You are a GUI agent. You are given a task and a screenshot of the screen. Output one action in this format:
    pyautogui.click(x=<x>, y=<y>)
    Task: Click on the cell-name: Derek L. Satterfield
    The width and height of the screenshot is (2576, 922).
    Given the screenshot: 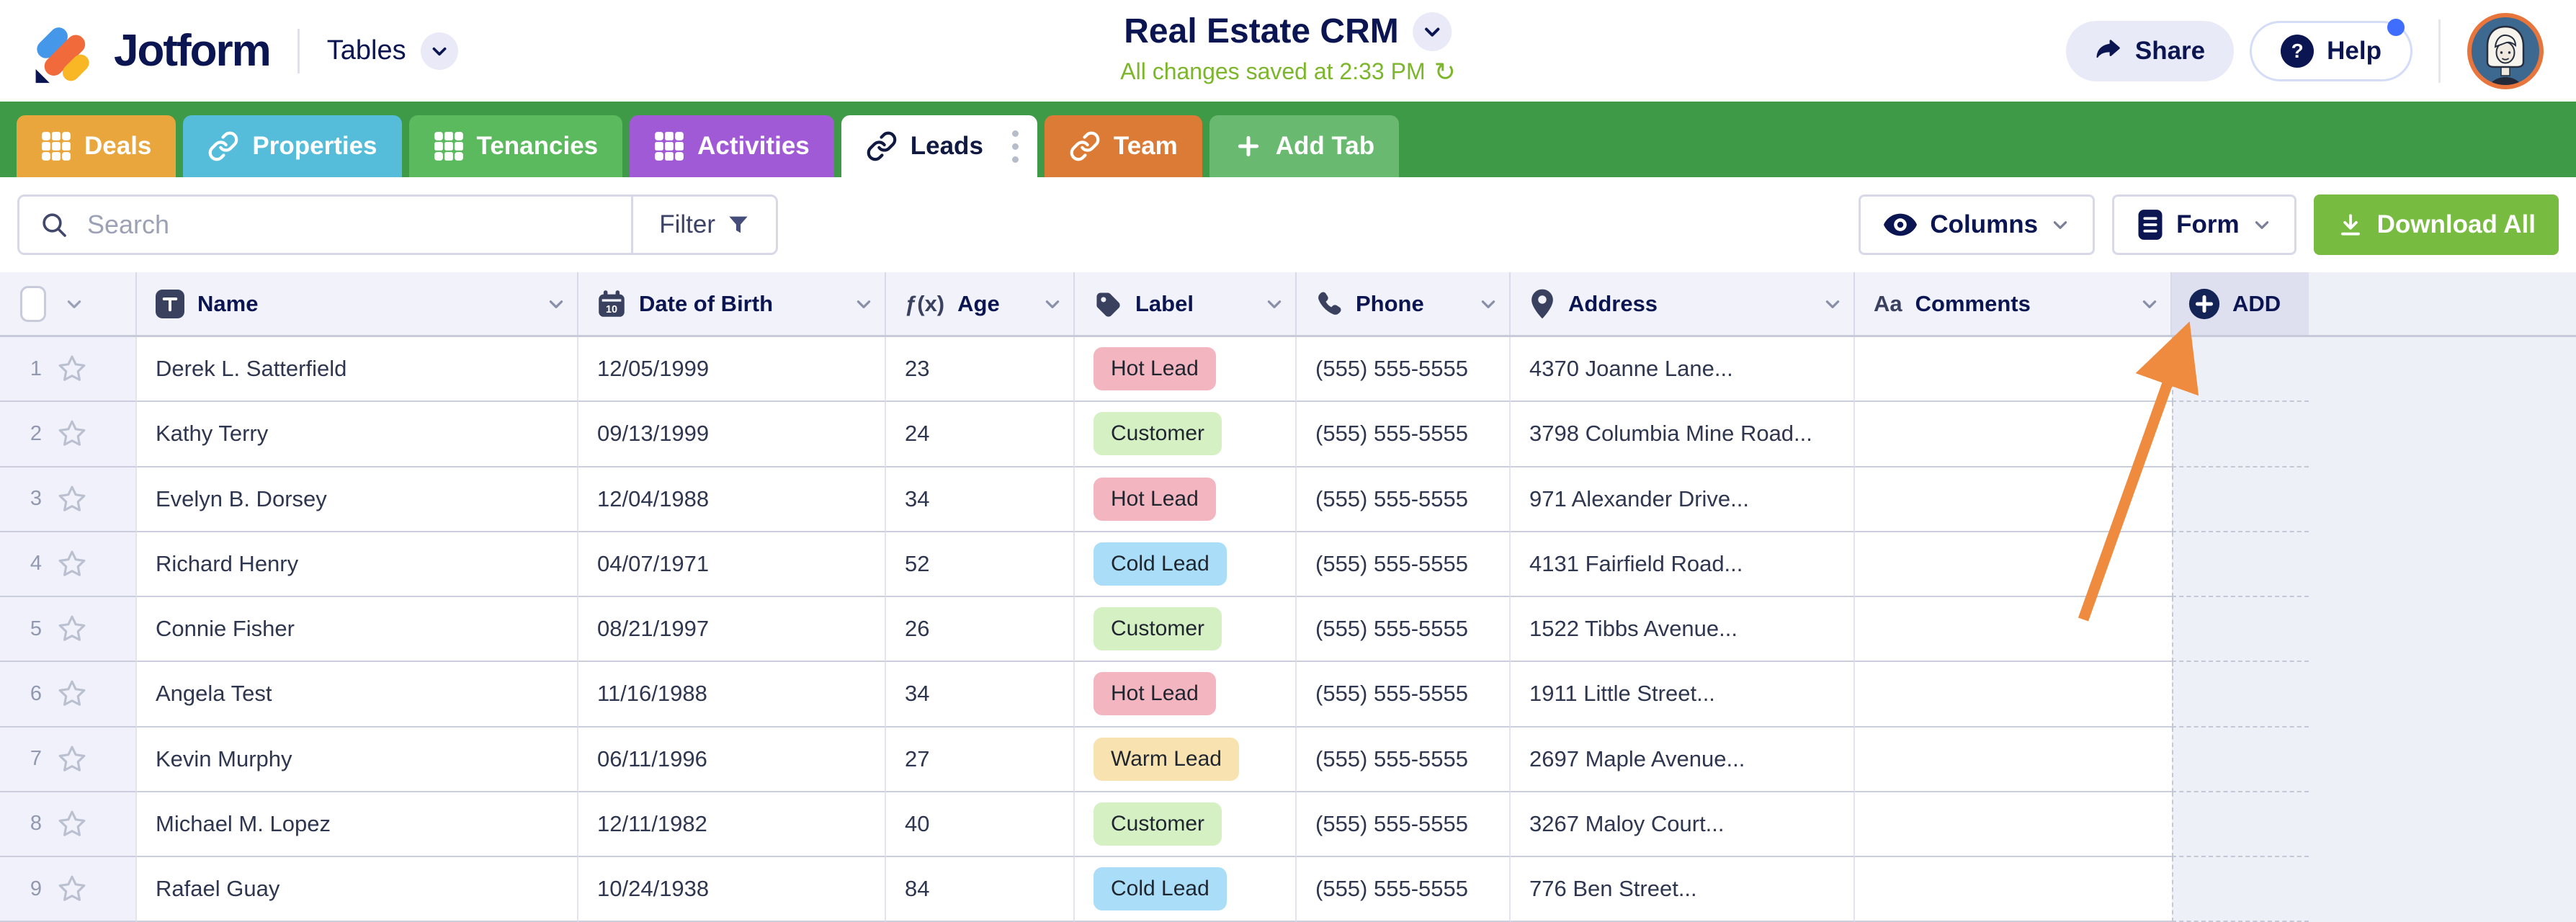 What is the action you would take?
    pyautogui.click(x=357, y=370)
    